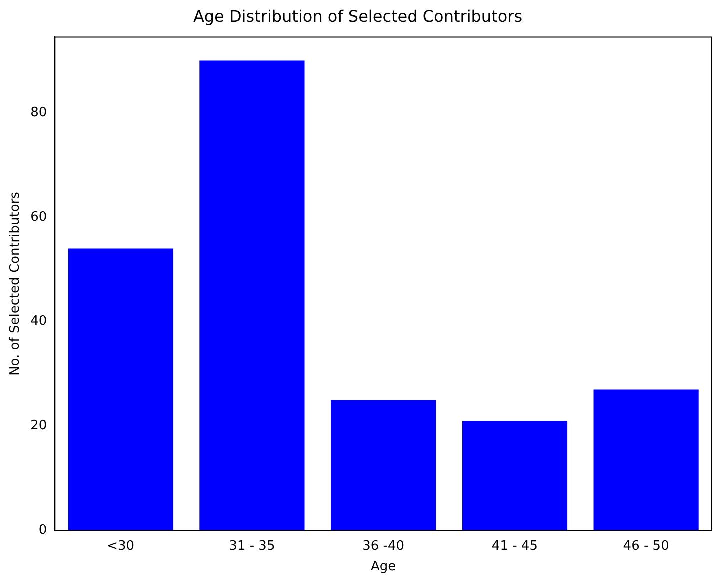 This screenshot has height=581, width=713. Describe the element at coordinates (252, 546) in the screenshot. I see `x-tick-label: 31 - 35` at that location.